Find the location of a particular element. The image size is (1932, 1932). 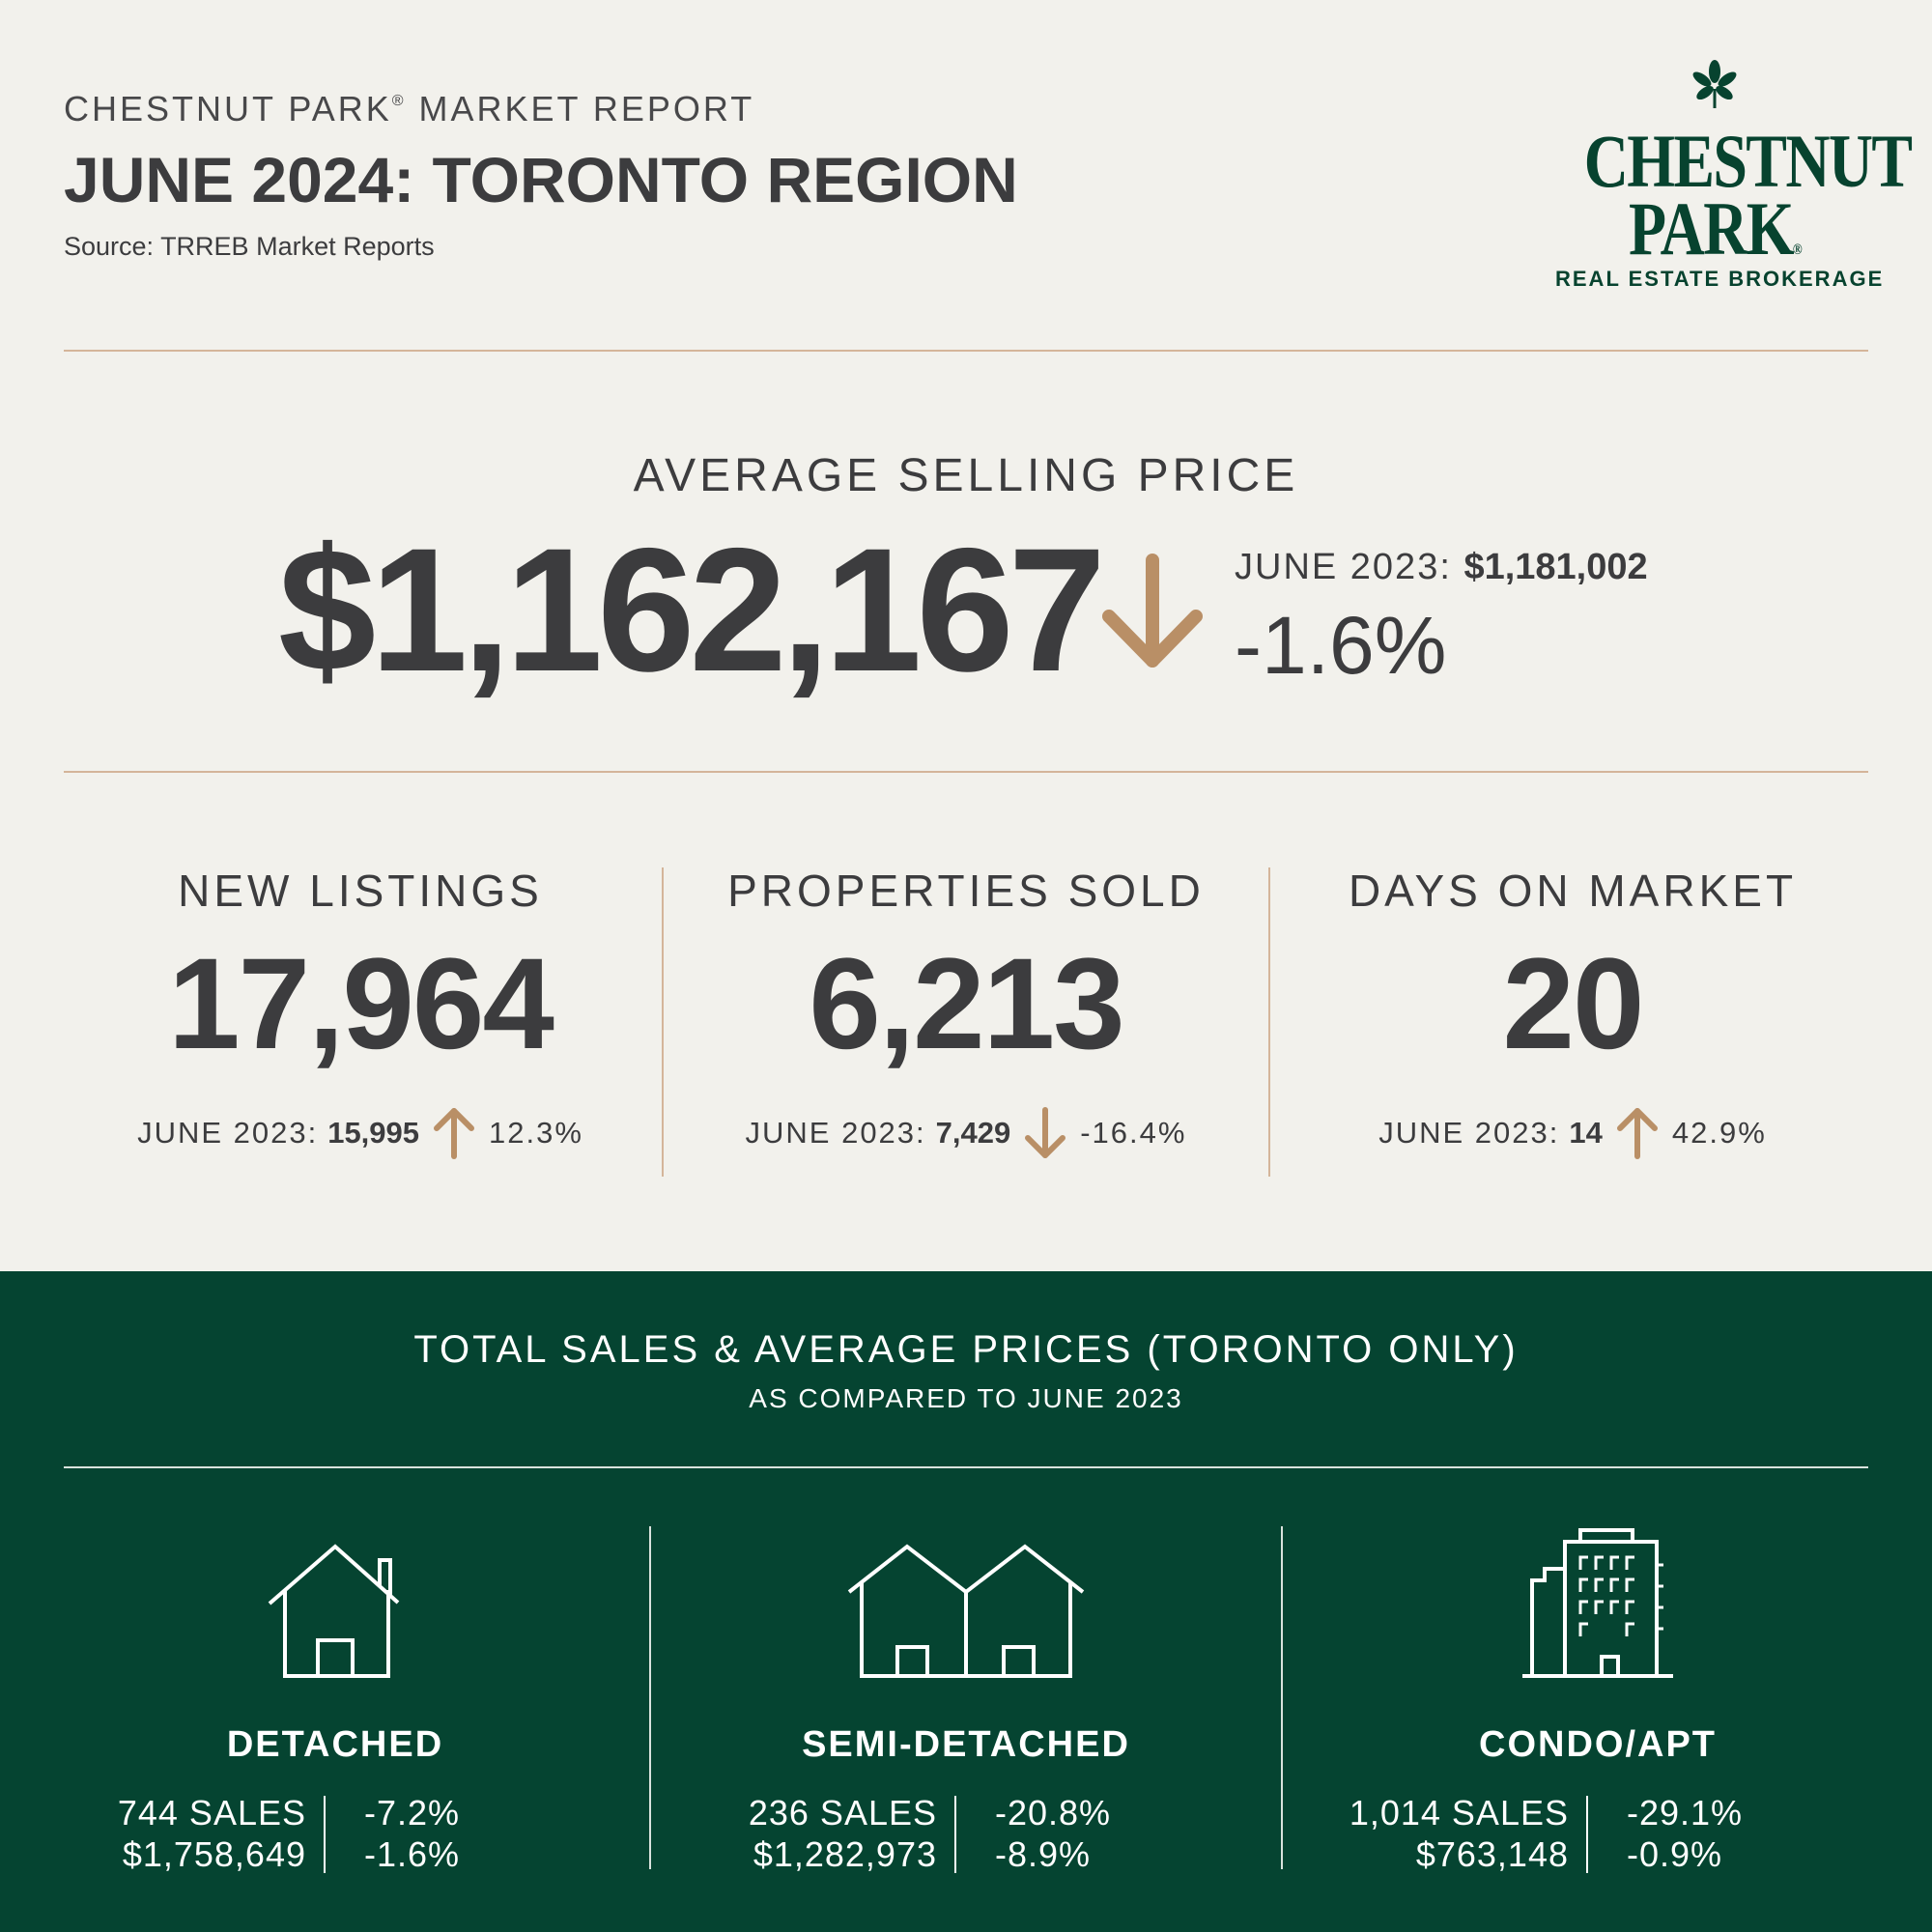

average-price: $1,282,973 is located at coordinates (845, 1854).